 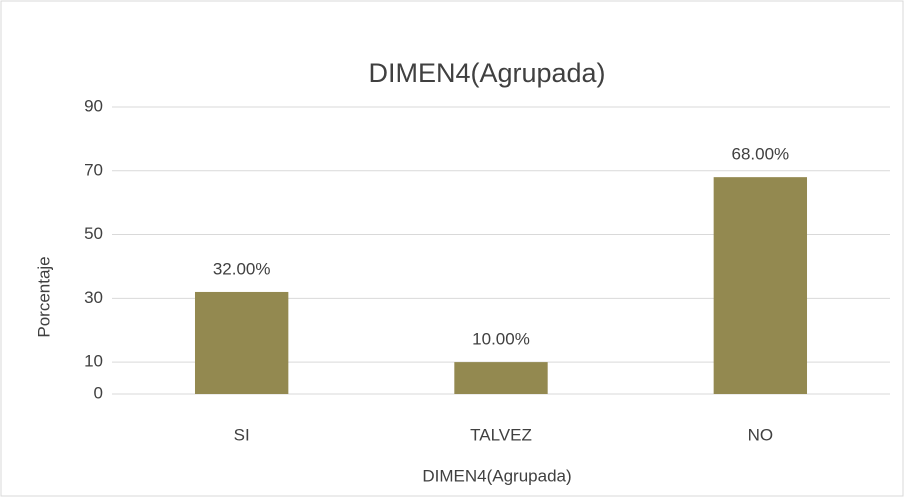 What do you see at coordinates (93, 169) in the screenshot?
I see `y-tick-label: 70` at bounding box center [93, 169].